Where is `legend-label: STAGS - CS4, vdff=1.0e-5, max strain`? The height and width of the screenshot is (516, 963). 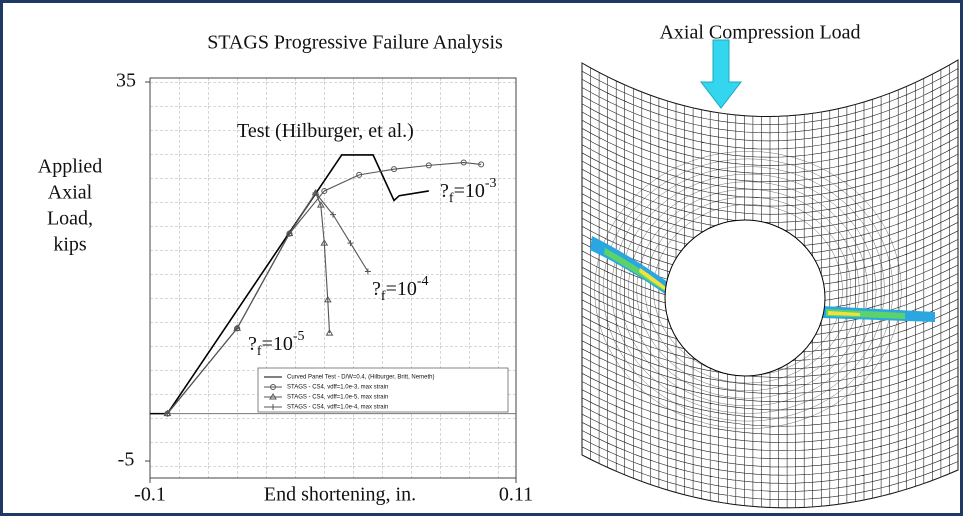 legend-label: STAGS - CS4, vdff=1.0e-5, max strain is located at coordinates (337, 398).